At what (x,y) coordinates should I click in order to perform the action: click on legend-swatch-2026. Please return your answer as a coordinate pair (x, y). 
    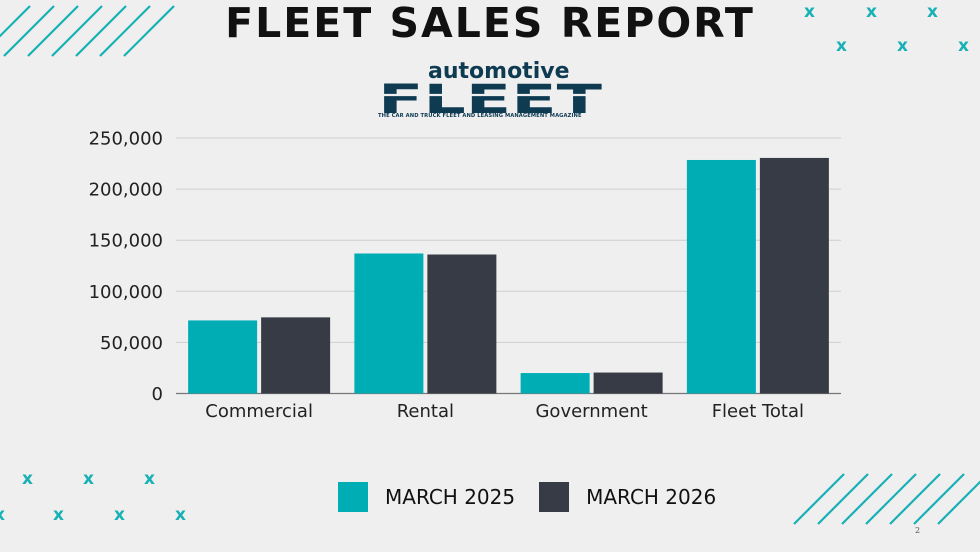
    Looking at the image, I should click on (554, 497).